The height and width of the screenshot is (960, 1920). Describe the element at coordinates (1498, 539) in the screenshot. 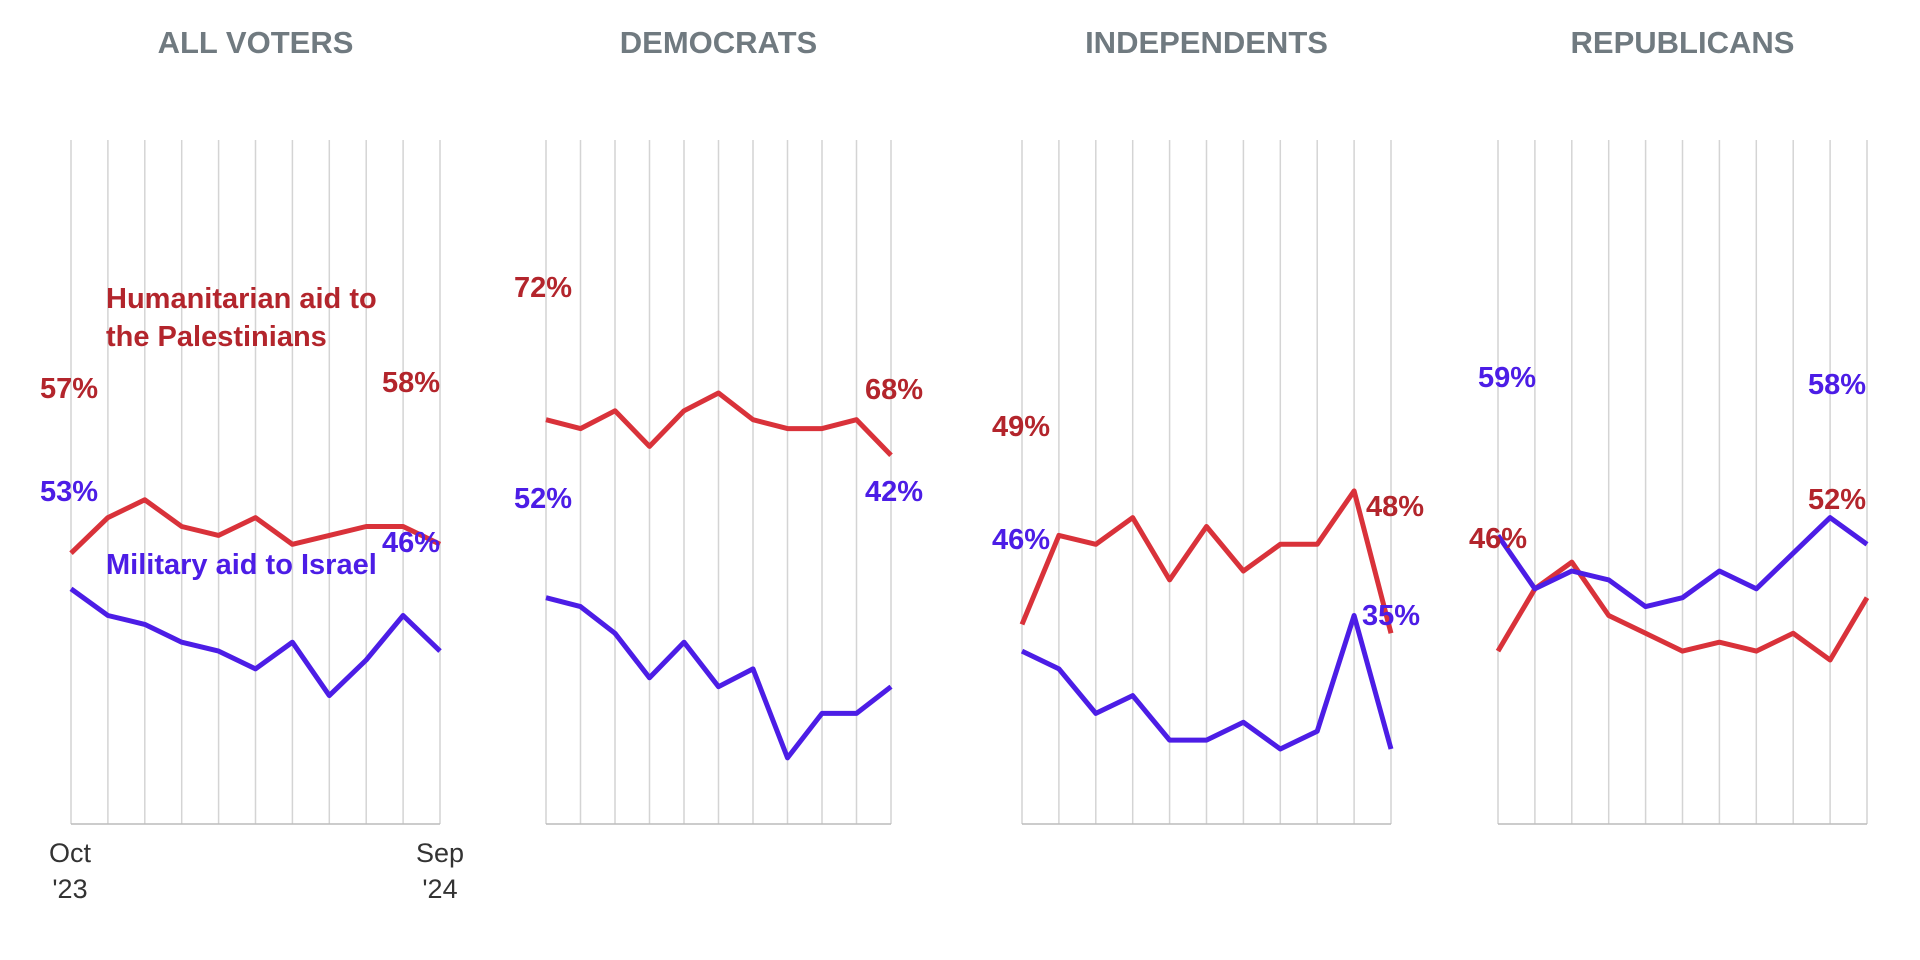

I see `humanitarian-start-label: 46%` at that location.